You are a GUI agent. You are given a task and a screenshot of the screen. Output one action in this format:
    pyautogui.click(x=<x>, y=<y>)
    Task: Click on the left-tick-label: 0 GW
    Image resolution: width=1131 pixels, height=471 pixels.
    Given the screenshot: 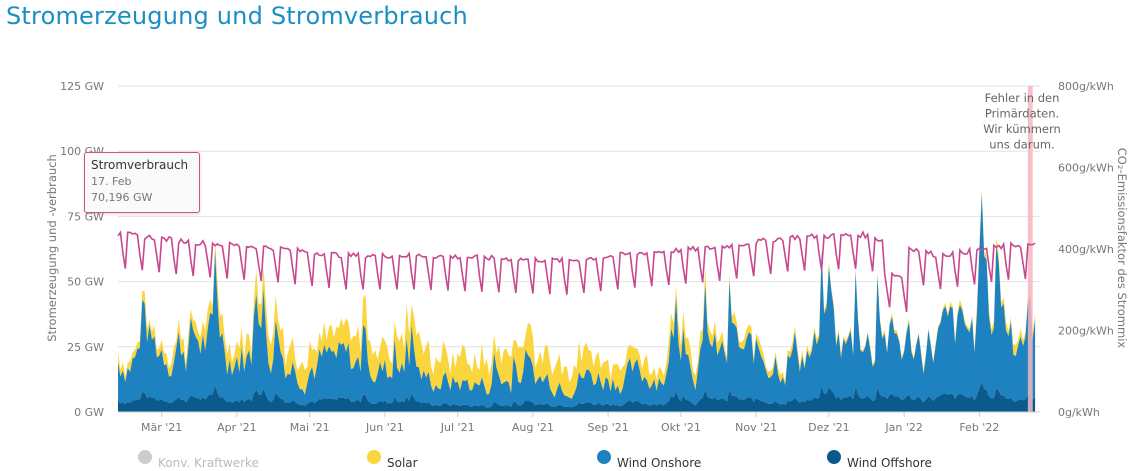 What is the action you would take?
    pyautogui.click(x=89, y=412)
    